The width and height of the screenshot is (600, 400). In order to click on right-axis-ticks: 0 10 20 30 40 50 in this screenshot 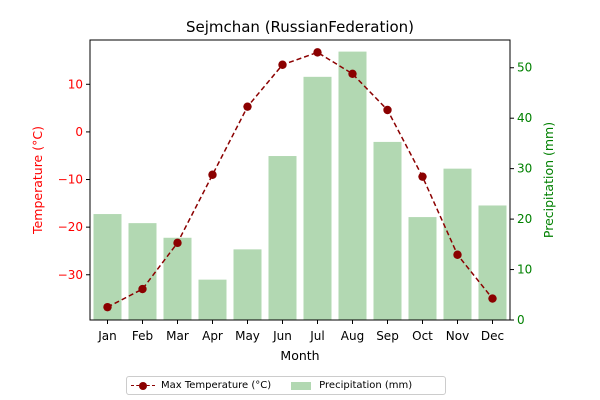, I will do `click(521, 194)`.